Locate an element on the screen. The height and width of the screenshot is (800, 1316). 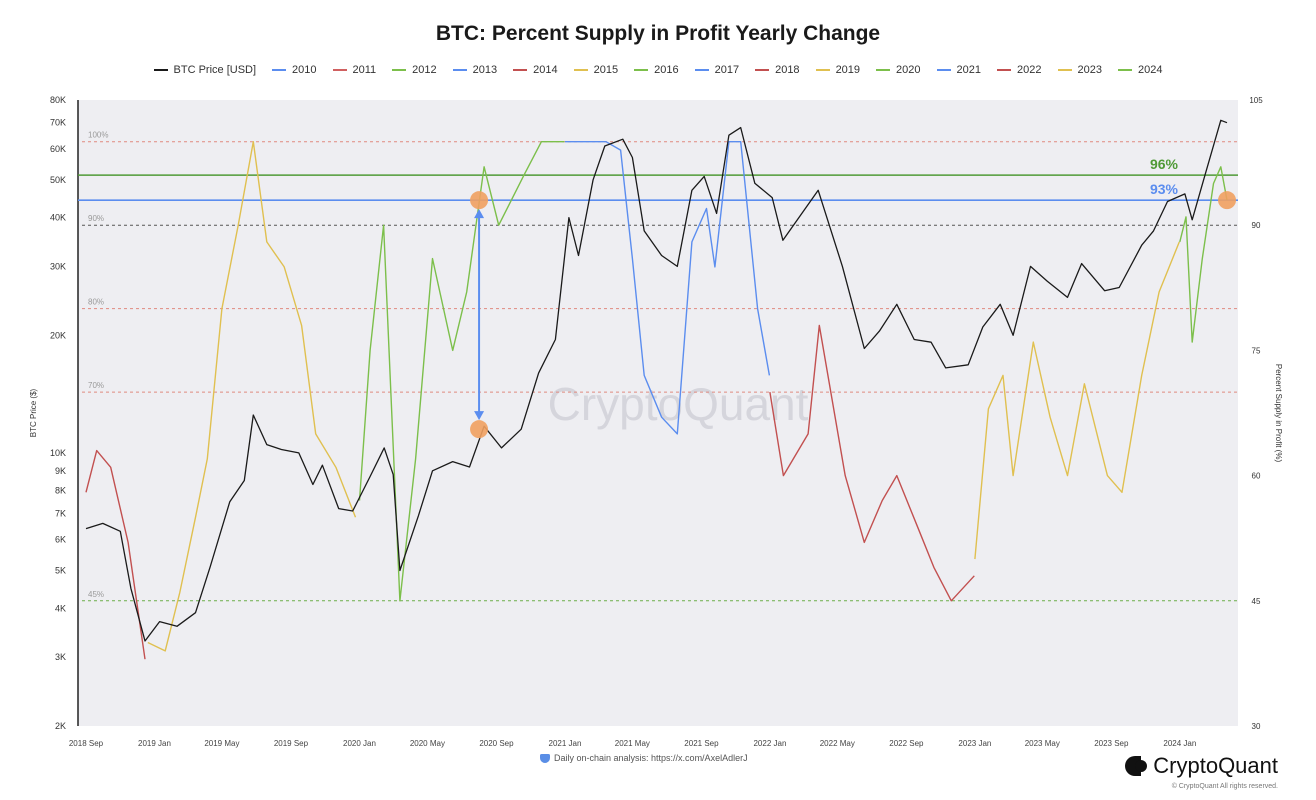
x-tick-label: 2021 Sep is located at coordinates (701, 743).